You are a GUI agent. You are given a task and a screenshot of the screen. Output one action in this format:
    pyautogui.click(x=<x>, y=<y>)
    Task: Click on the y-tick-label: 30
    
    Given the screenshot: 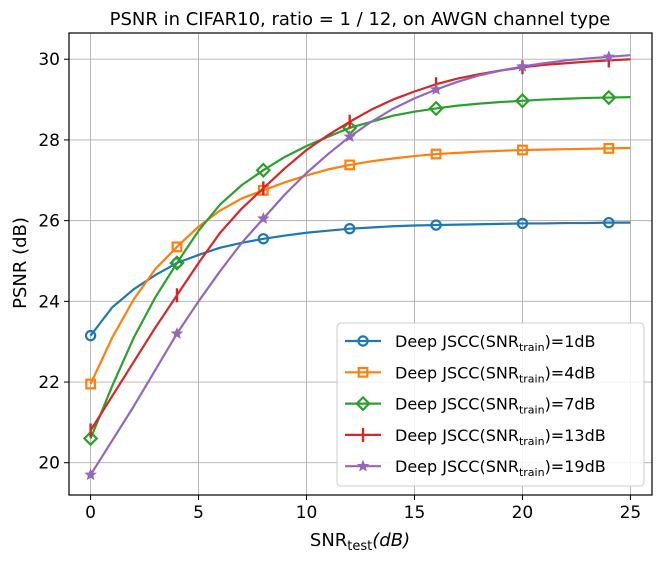 What is the action you would take?
    pyautogui.click(x=49, y=60)
    